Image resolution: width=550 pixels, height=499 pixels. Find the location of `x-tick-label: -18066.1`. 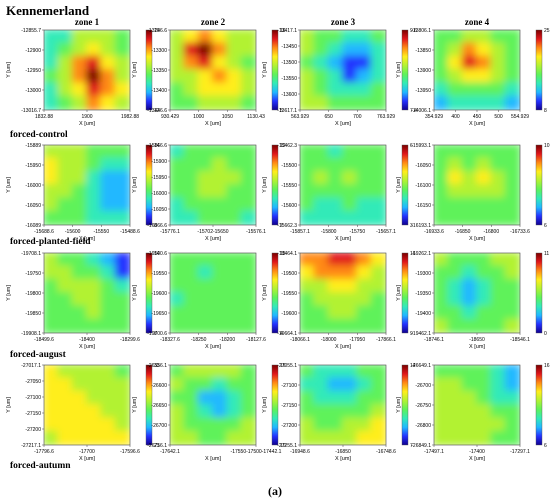

x-tick-label: -18066.1 is located at coordinates (300, 340).